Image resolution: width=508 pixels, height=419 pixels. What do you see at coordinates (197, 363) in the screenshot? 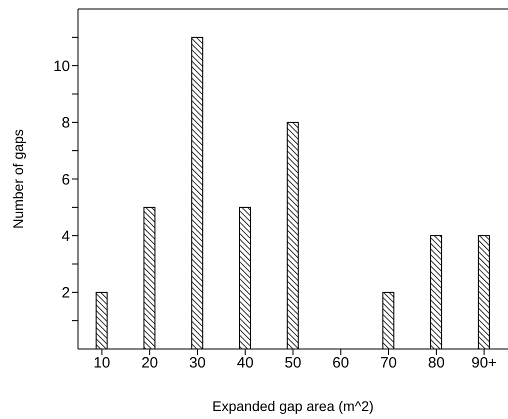
I see `x-tick-label: 30` at bounding box center [197, 363].